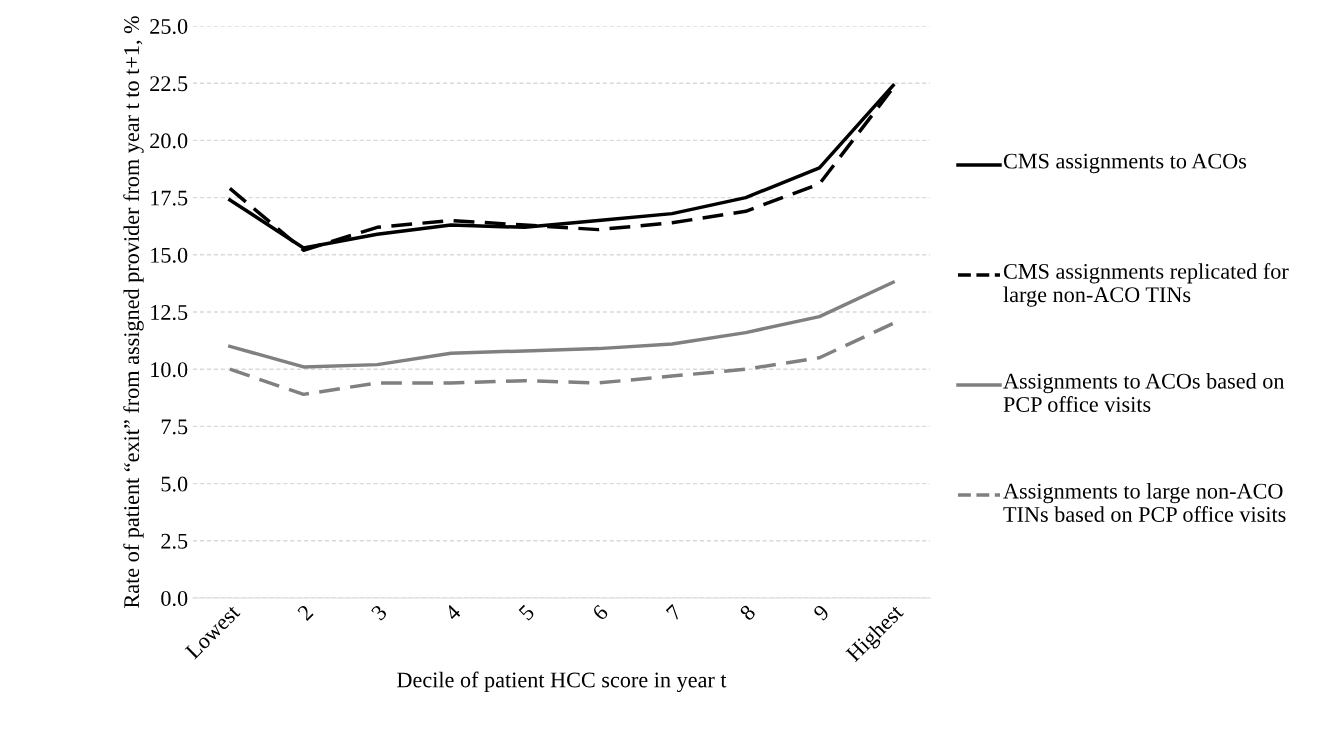 The height and width of the screenshot is (730, 1329). What do you see at coordinates (305, 612) in the screenshot?
I see `x-tick-label: 2` at bounding box center [305, 612].